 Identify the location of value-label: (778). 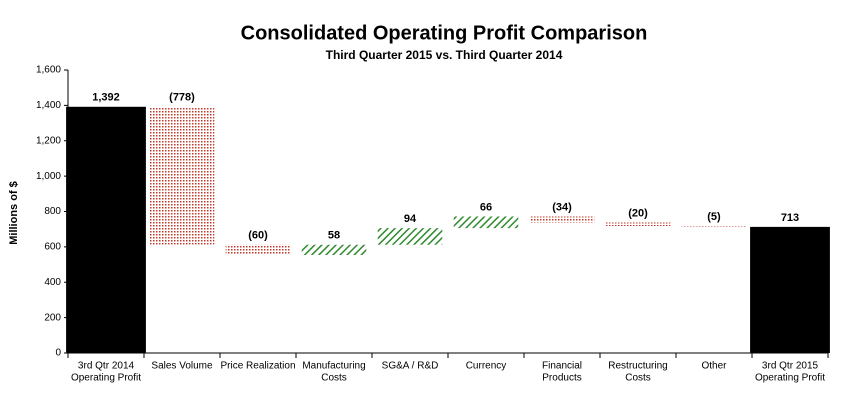
(182, 98).